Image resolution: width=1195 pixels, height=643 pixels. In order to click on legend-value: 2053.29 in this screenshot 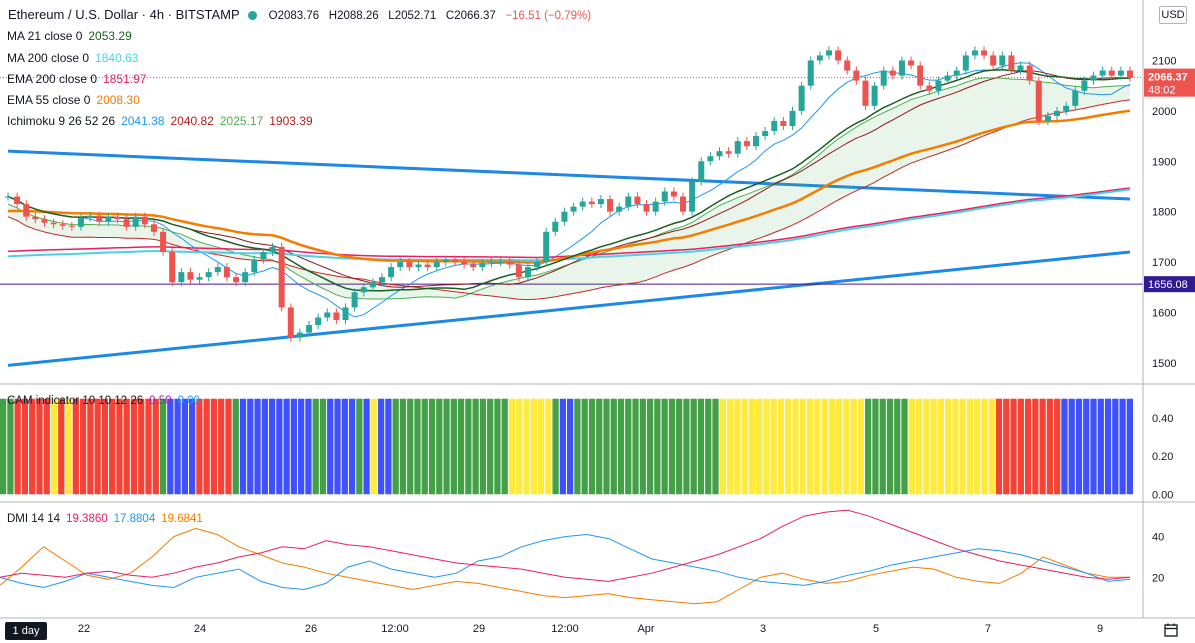, I will do `click(110, 36)`.